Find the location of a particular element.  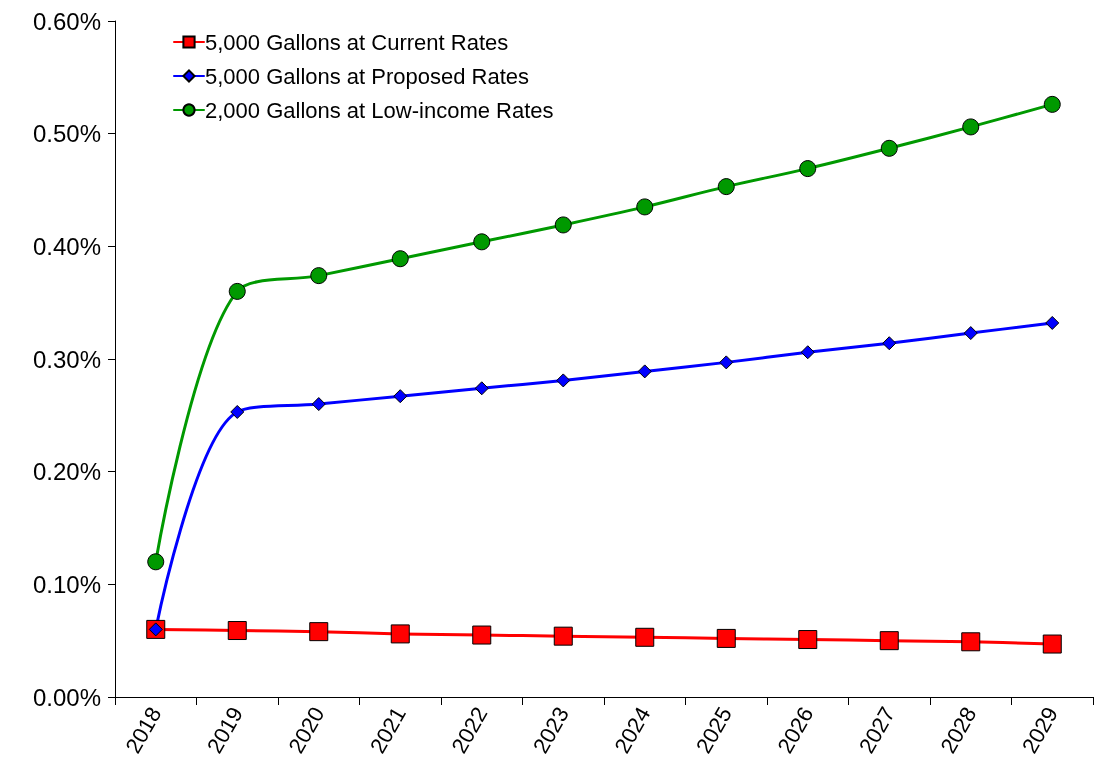

legend-label: 5,000 Gallons at Proposed Rates is located at coordinates (367, 76).